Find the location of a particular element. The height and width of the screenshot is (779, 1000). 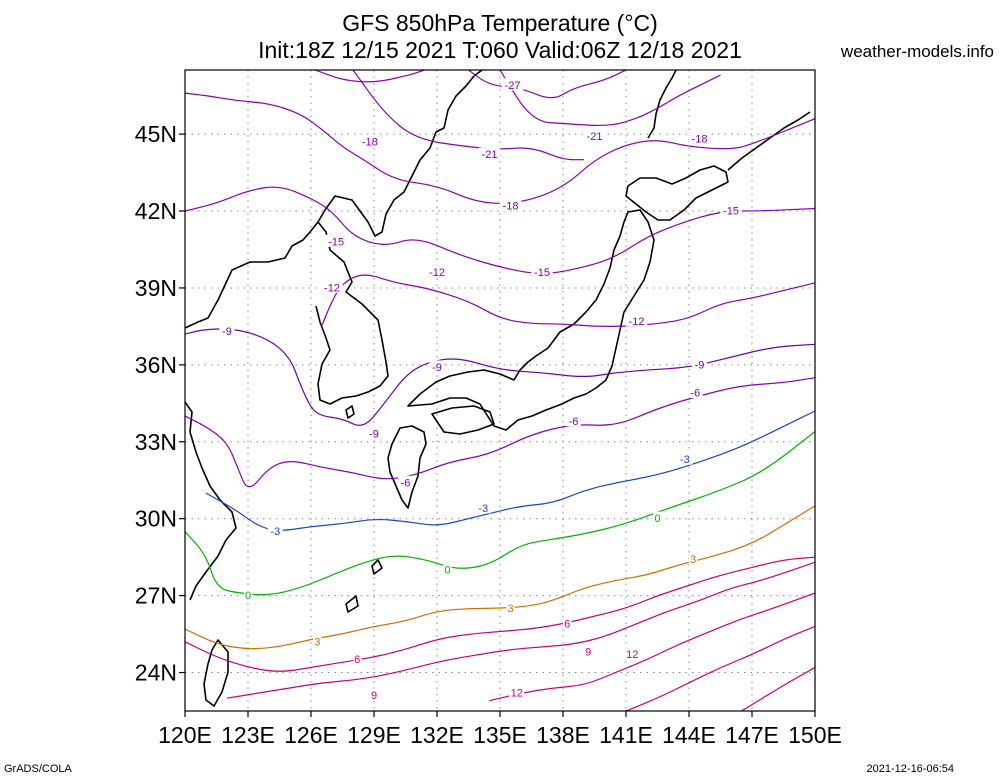

coast-sakhalin is located at coordinates (662, 104).